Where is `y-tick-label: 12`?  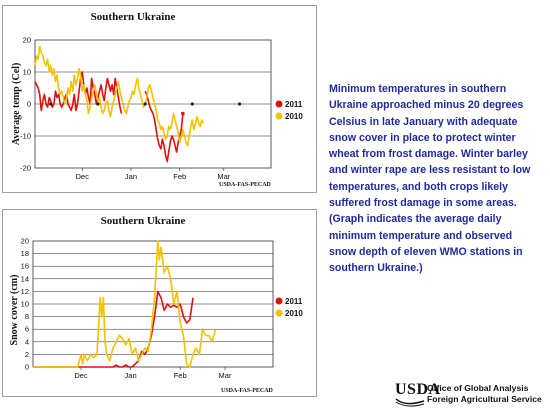 y-tick-label: 12 is located at coordinates (25, 291).